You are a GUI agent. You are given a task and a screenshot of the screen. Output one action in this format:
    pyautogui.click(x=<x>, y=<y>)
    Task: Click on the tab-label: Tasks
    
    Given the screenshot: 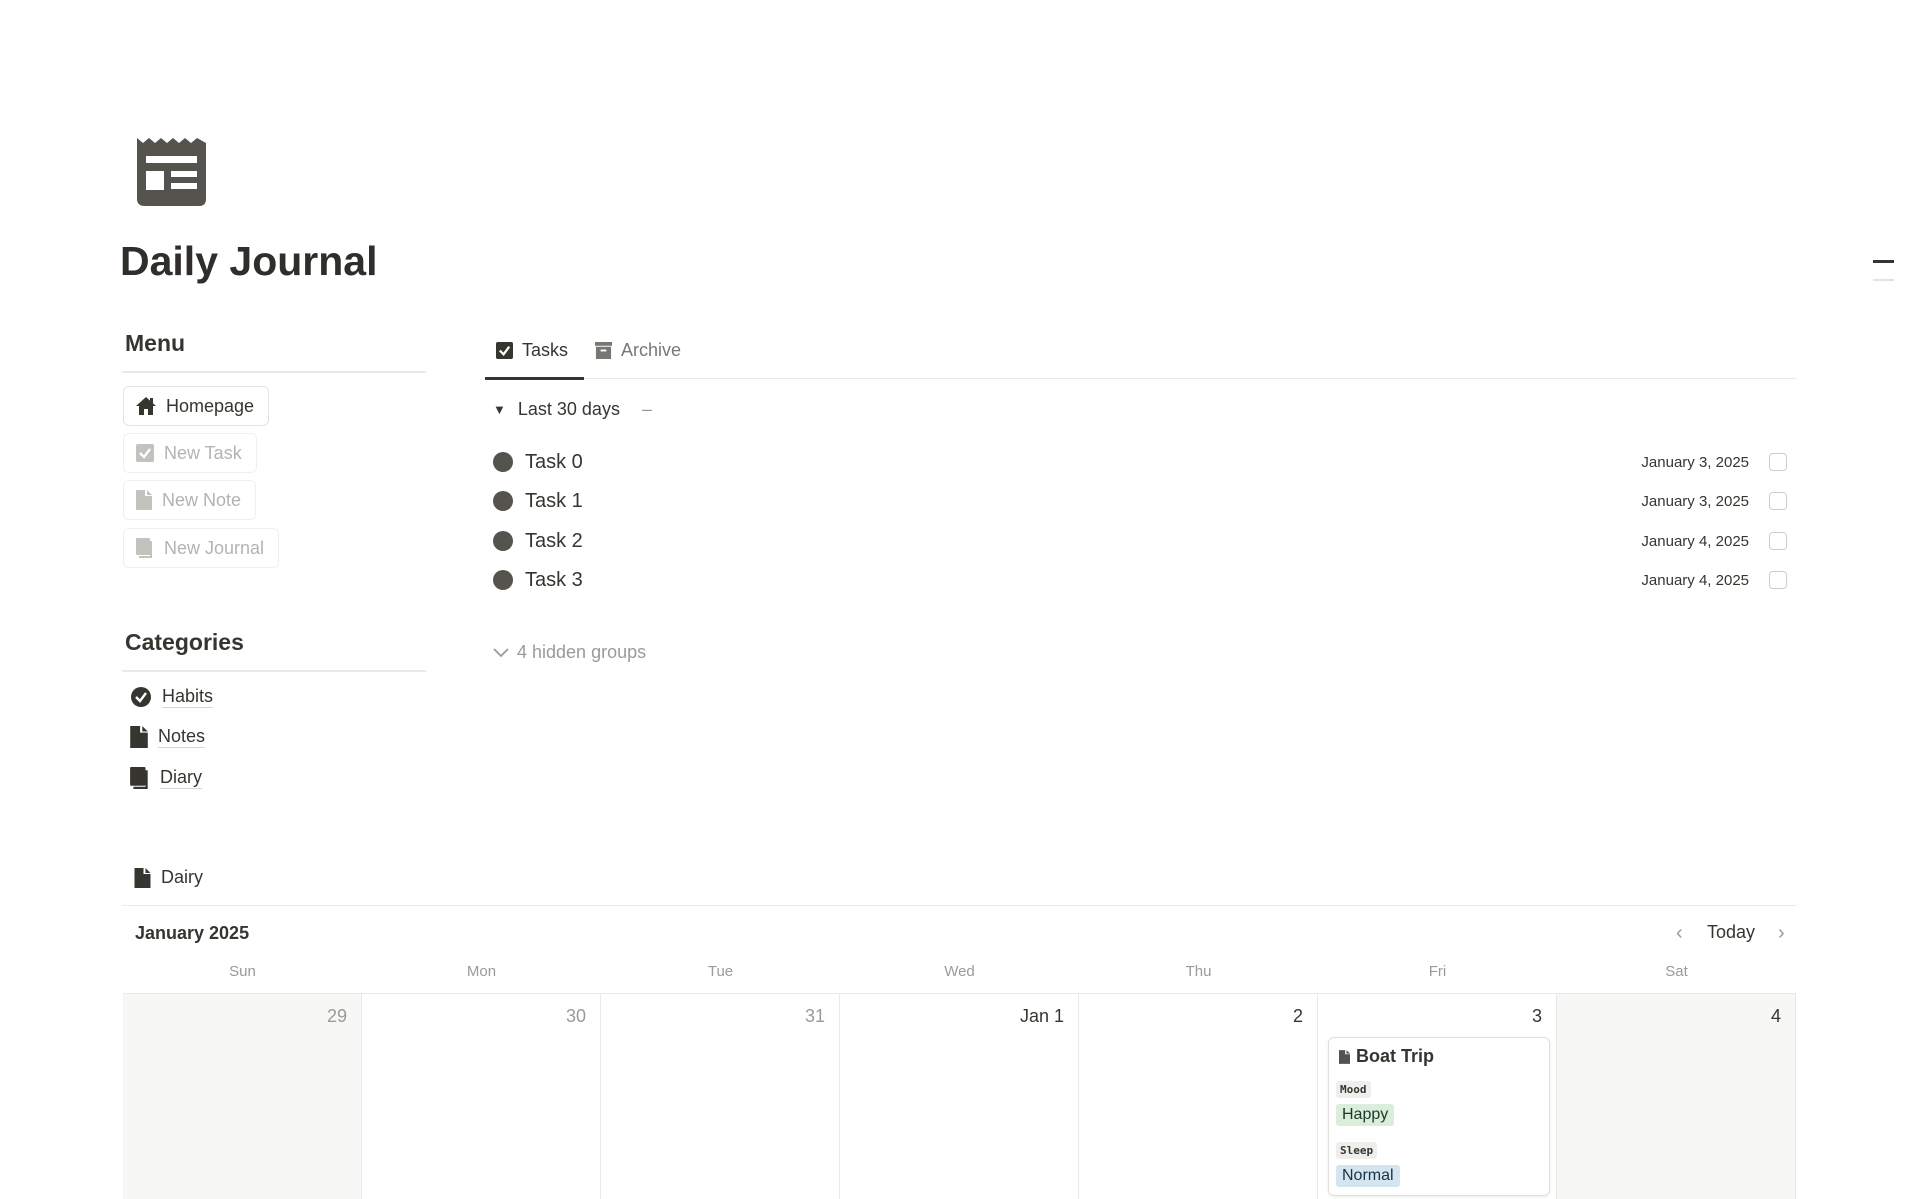 What is the action you would take?
    pyautogui.click(x=545, y=350)
    